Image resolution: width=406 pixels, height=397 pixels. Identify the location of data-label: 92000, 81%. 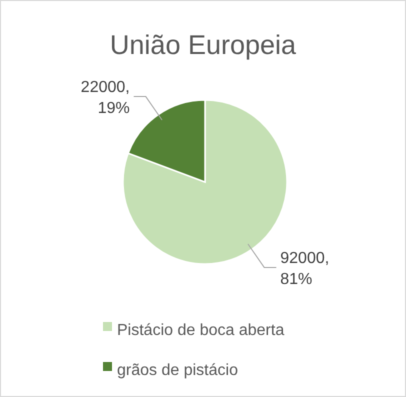
(305, 269).